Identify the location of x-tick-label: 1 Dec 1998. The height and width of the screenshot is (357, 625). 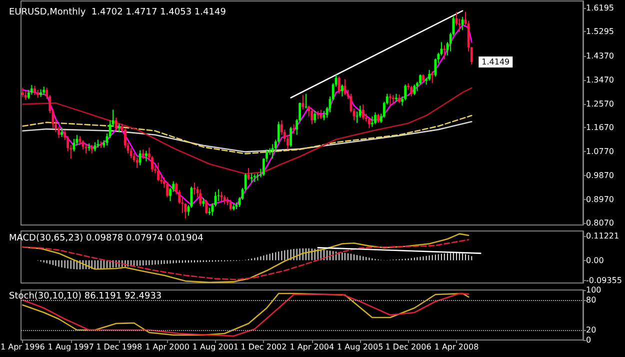
(119, 347).